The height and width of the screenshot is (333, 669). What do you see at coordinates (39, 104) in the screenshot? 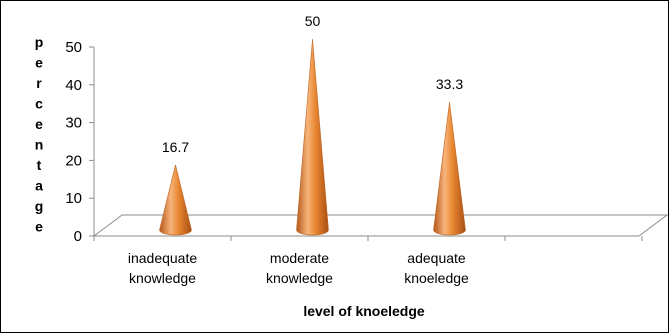
I see `y-axis-title-letter: c` at bounding box center [39, 104].